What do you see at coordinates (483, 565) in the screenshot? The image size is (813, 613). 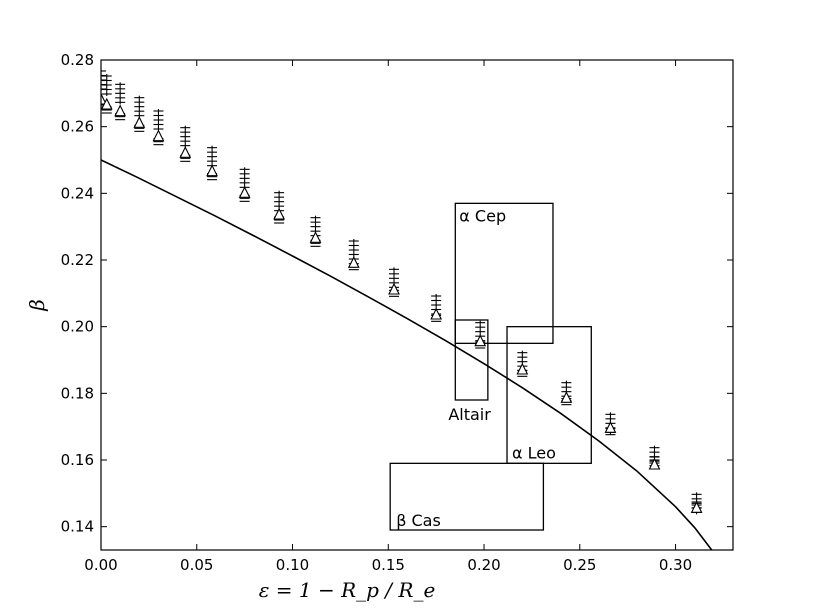 I see `x-tick-label: 0.20` at bounding box center [483, 565].